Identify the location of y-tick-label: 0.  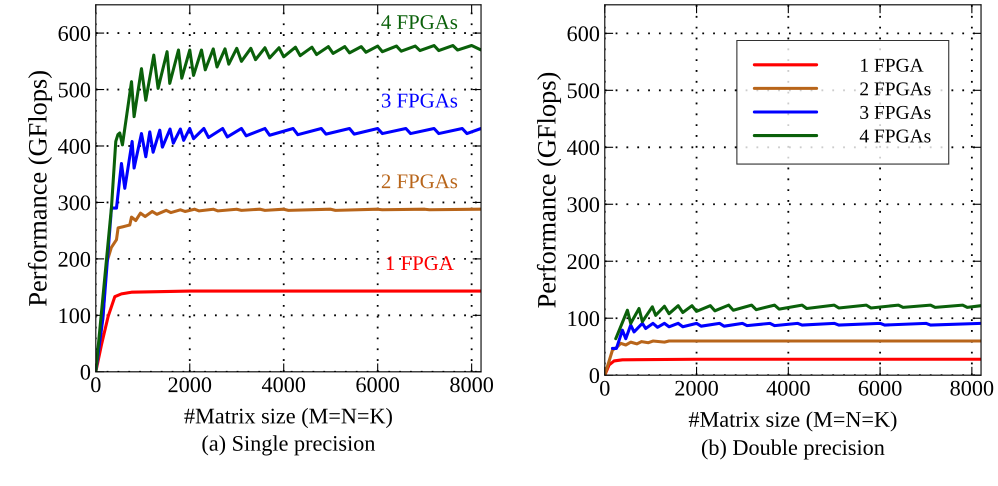
(85, 372).